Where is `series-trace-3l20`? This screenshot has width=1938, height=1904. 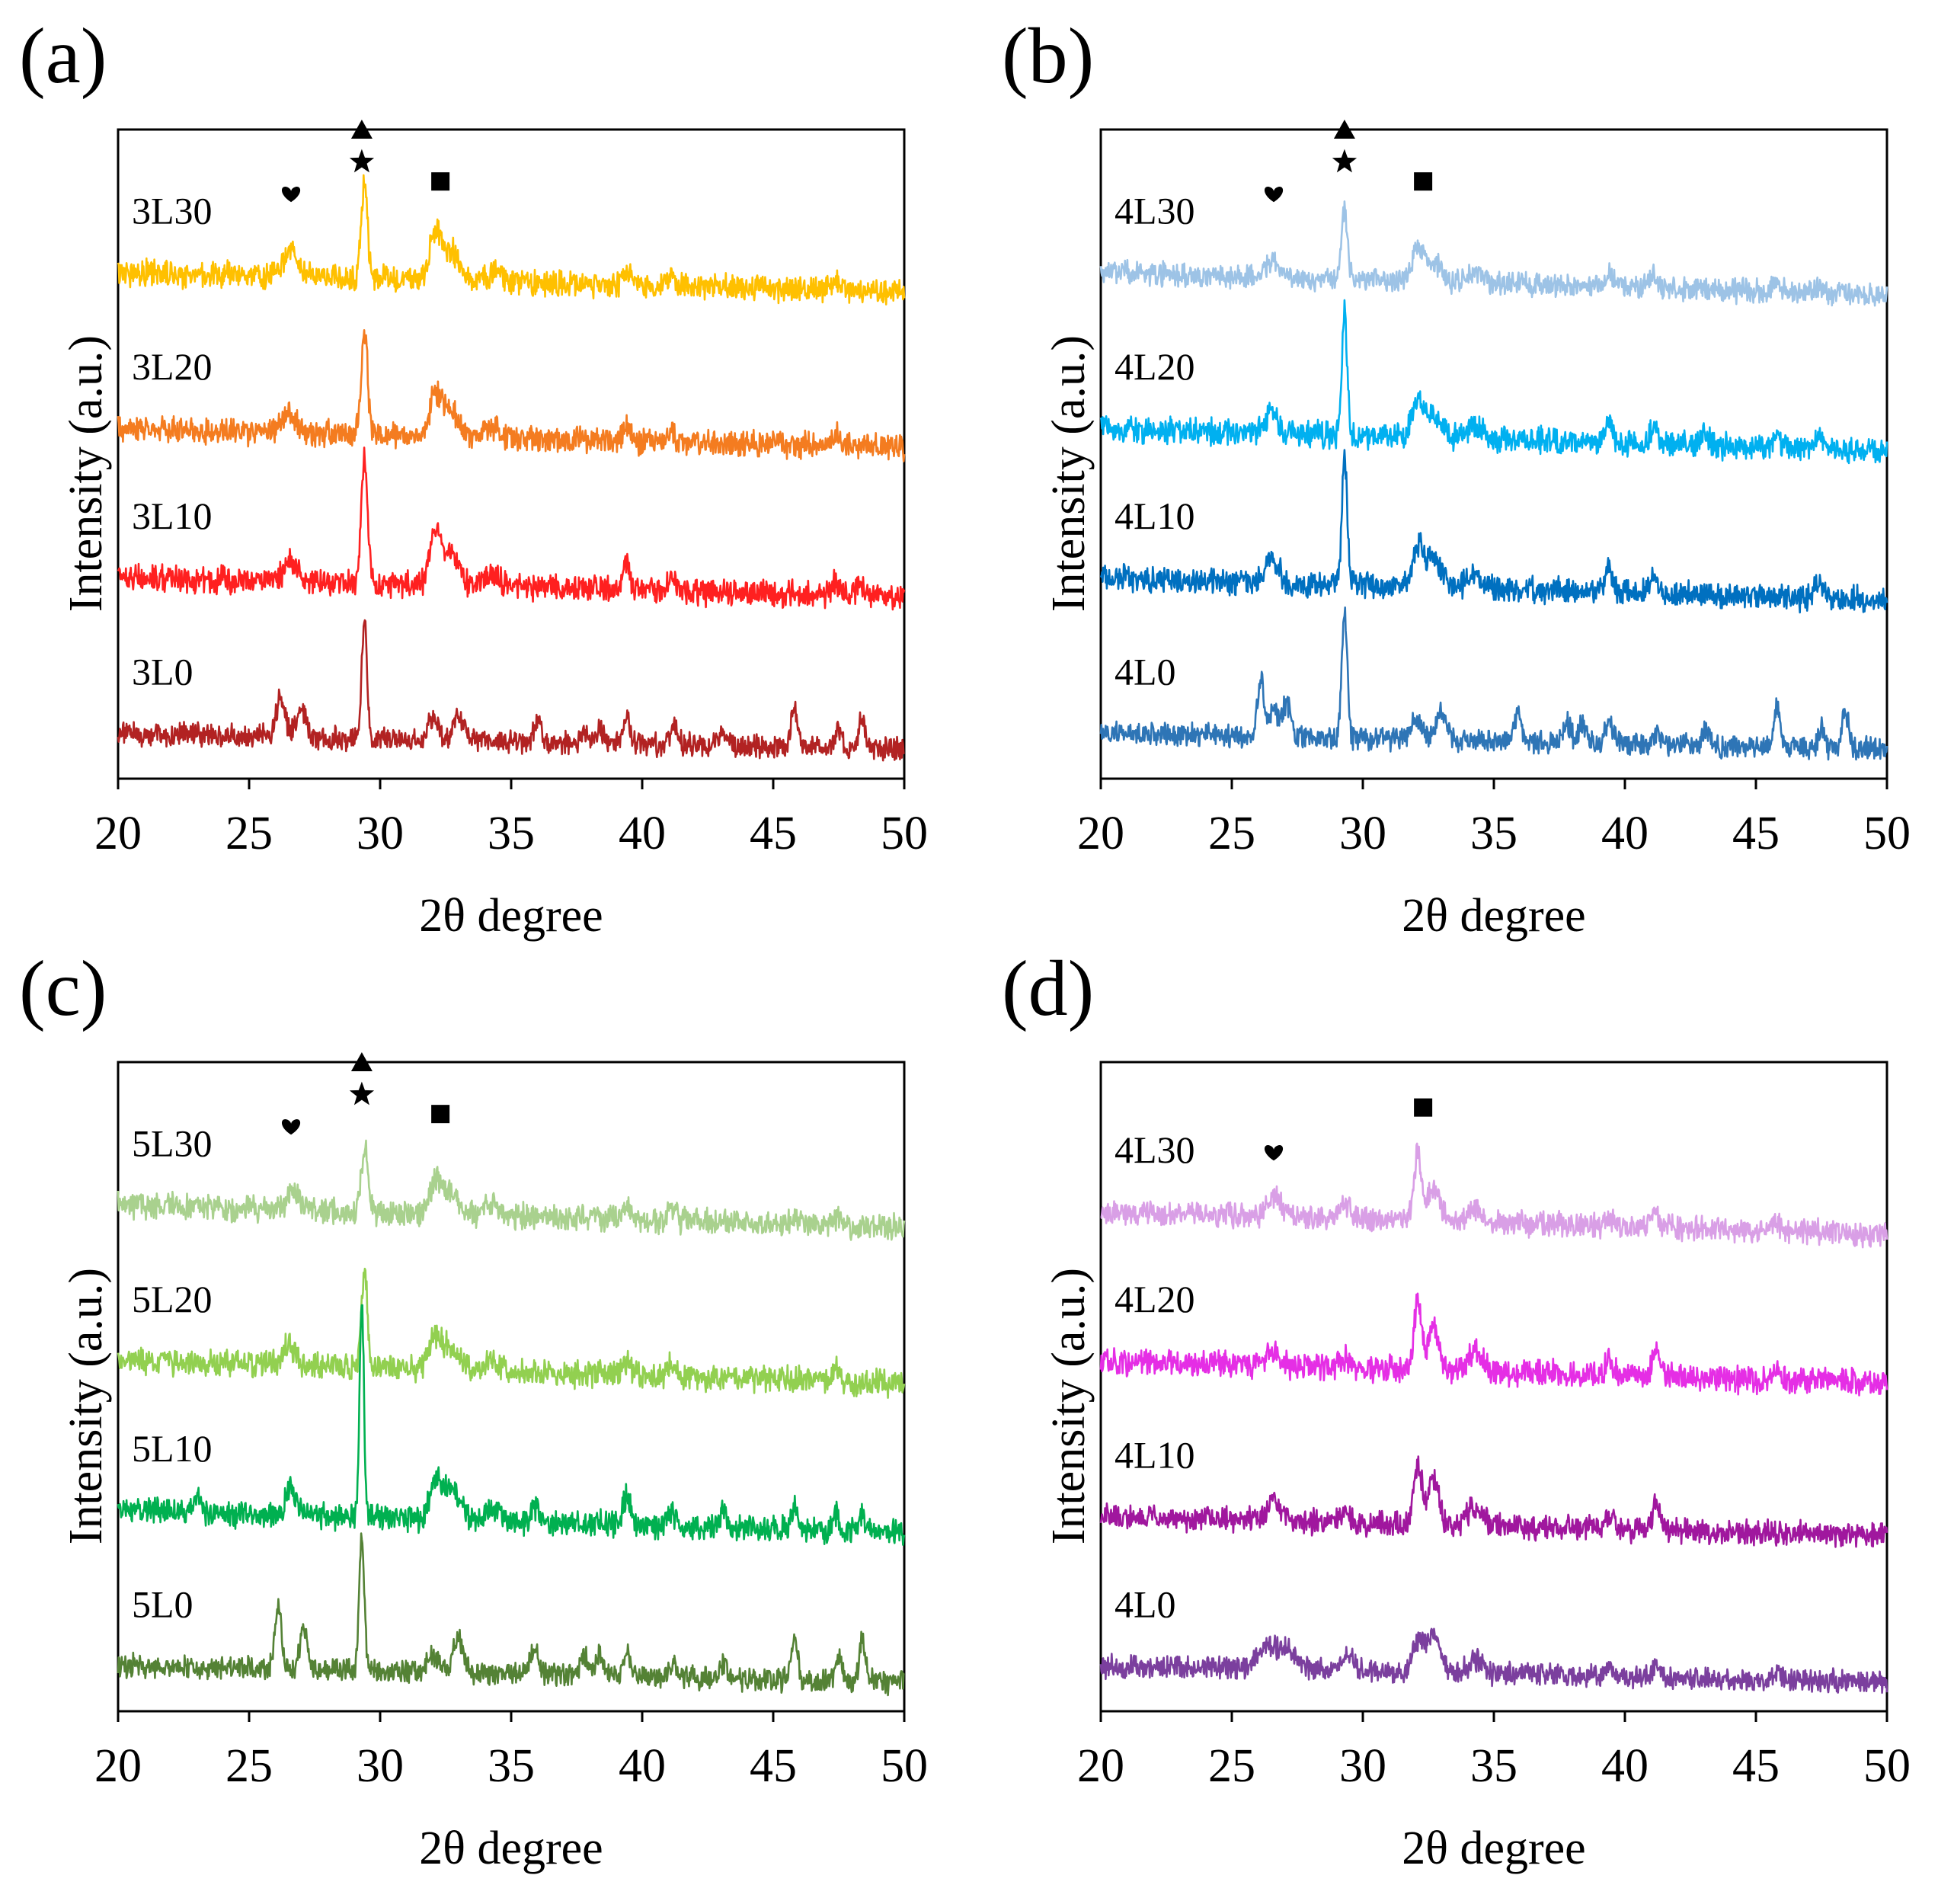
series-trace-3l20 is located at coordinates (511, 395).